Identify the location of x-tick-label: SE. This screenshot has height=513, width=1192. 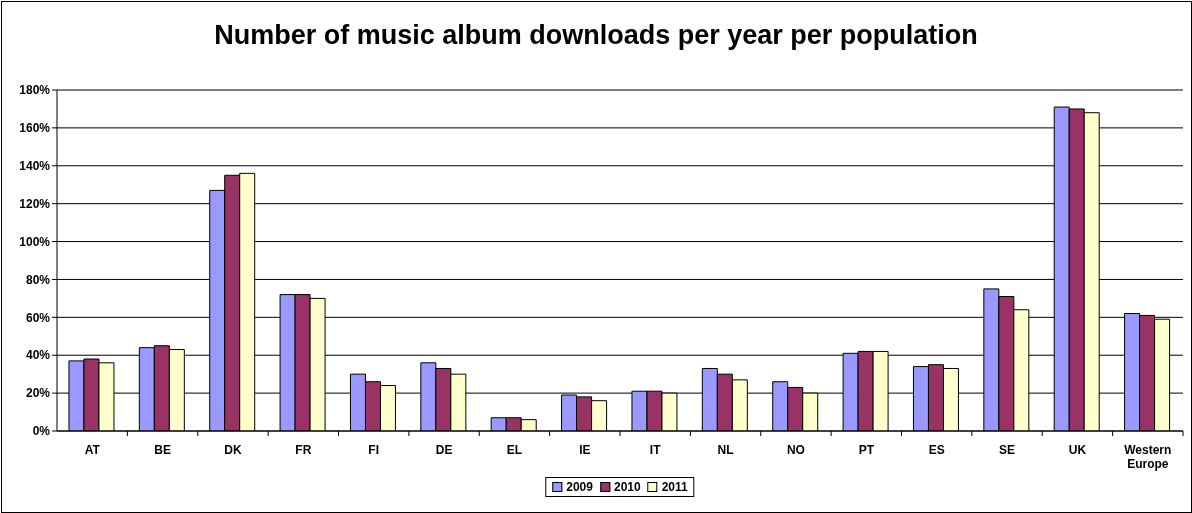
(1007, 449).